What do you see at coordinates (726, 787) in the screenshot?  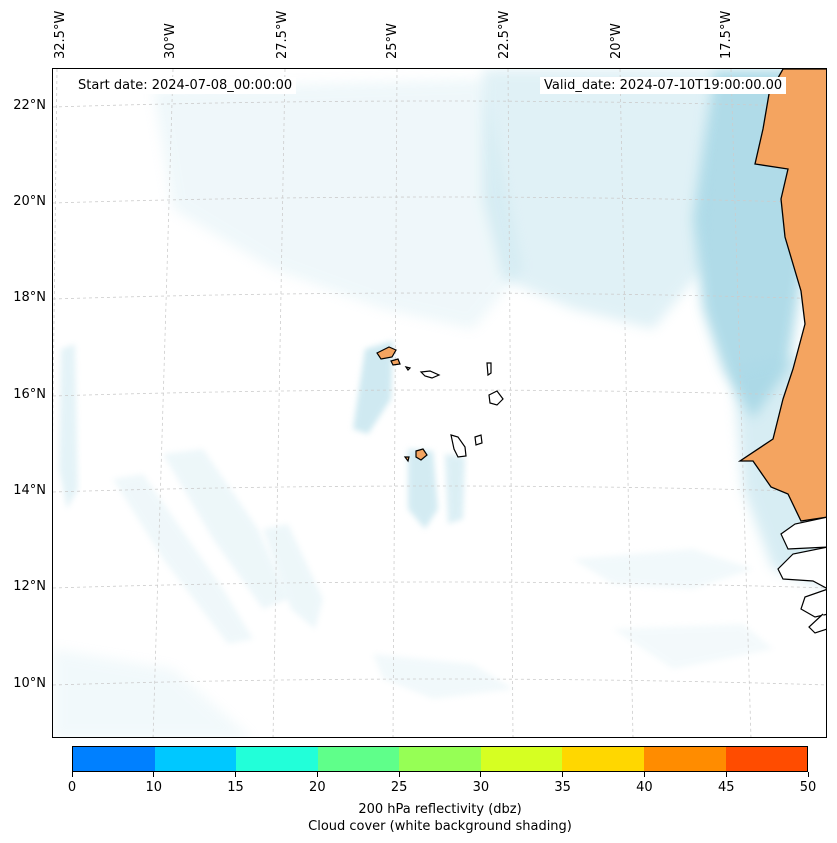 I see `colorbar-tick-label: 45` at bounding box center [726, 787].